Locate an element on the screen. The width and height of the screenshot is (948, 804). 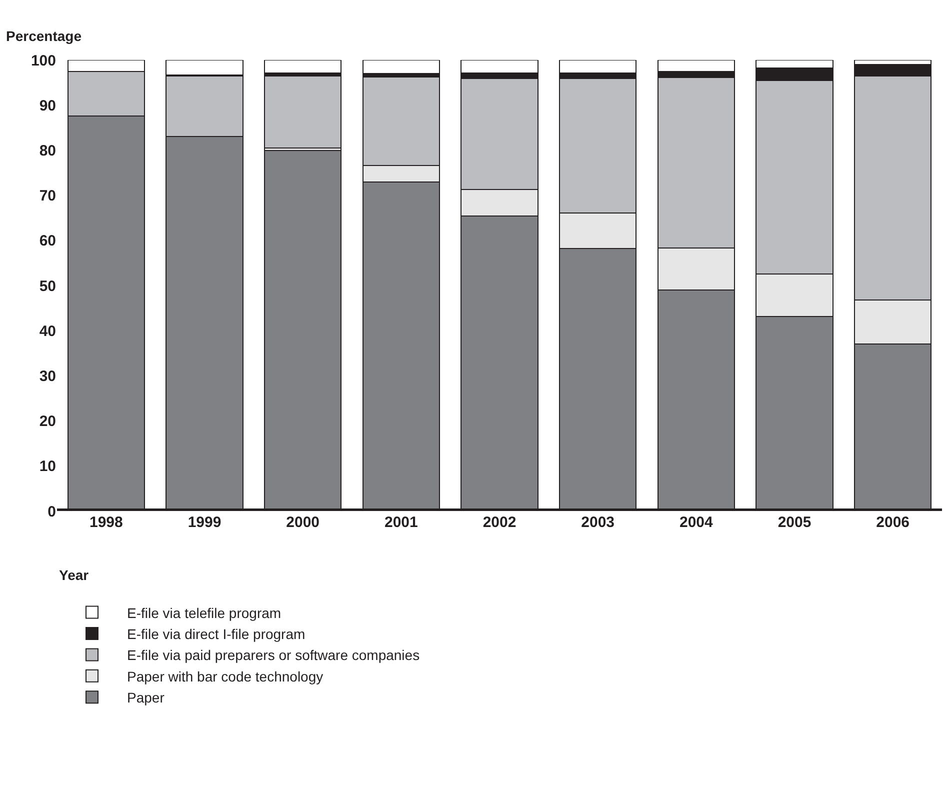
y-tick-label: 30 is located at coordinates (47, 376).